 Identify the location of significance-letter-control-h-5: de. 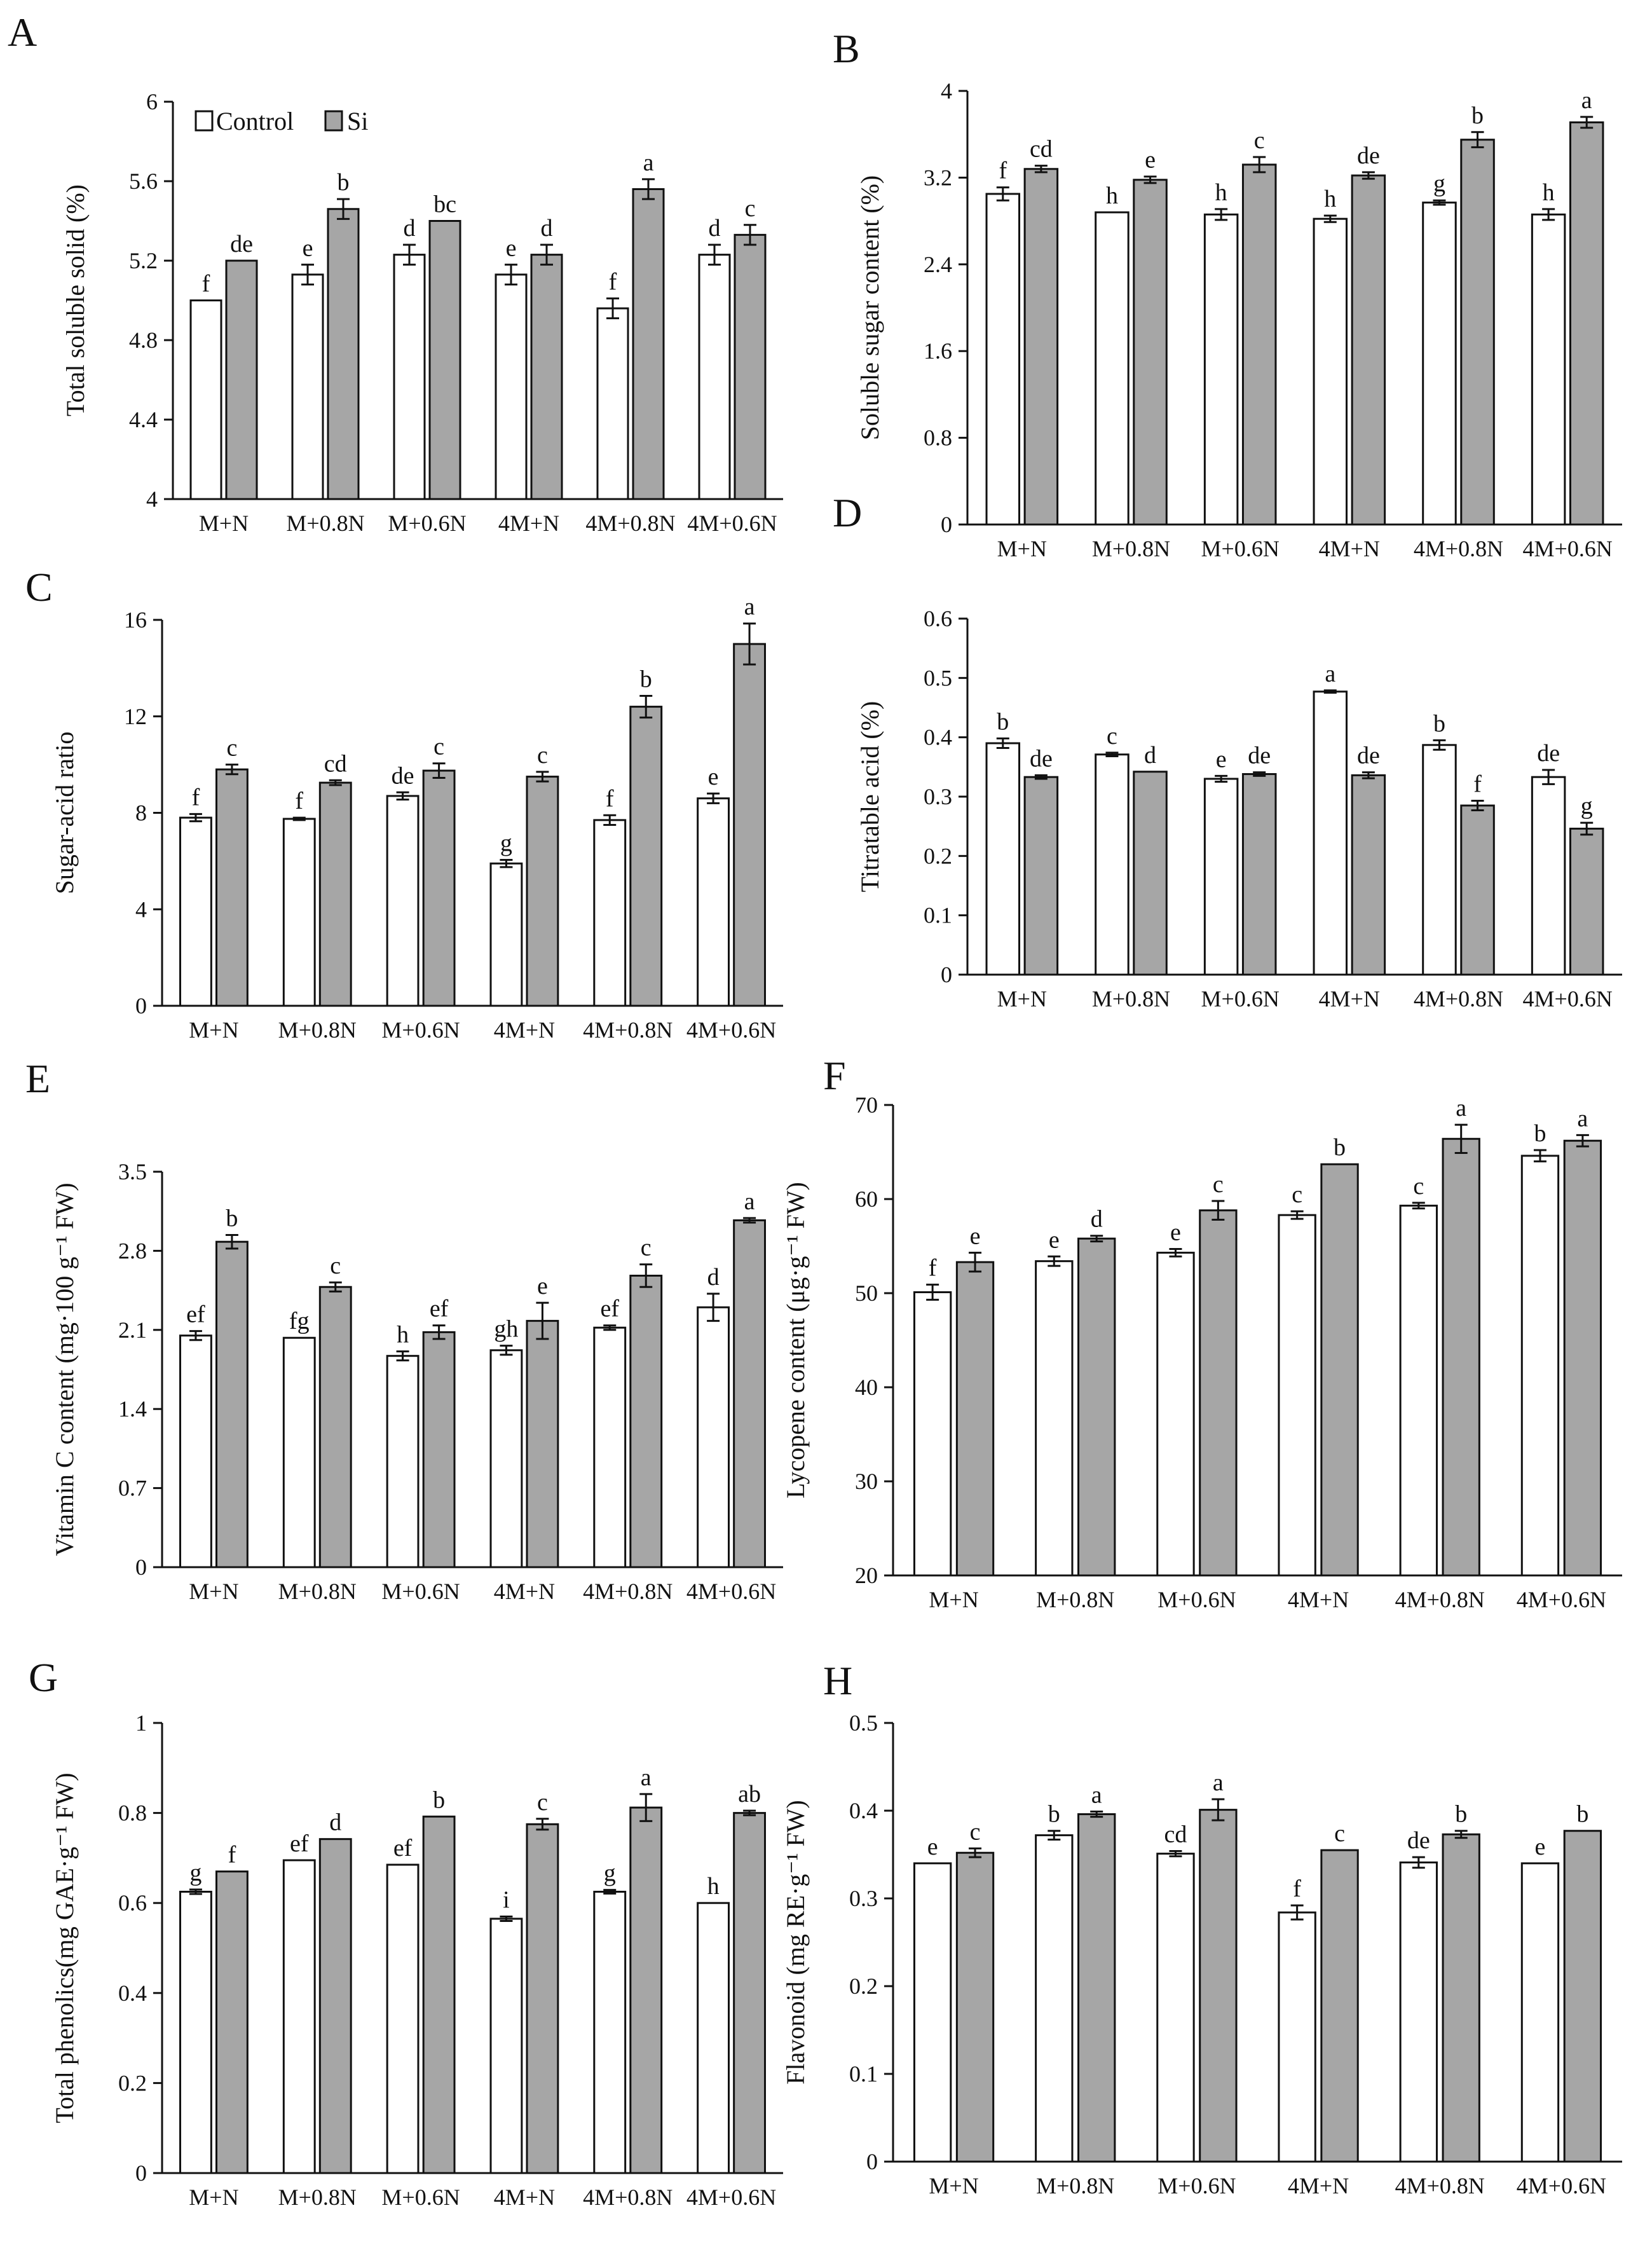
(1418, 1840).